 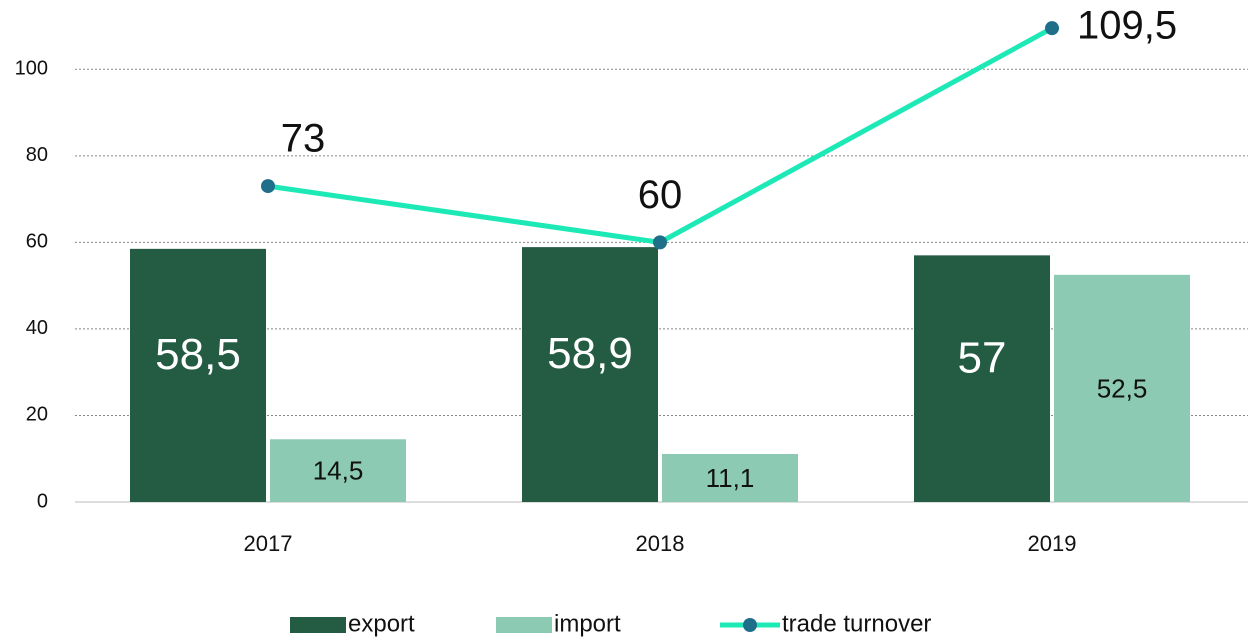 I want to click on data-label: 14,5, so click(x=338, y=471).